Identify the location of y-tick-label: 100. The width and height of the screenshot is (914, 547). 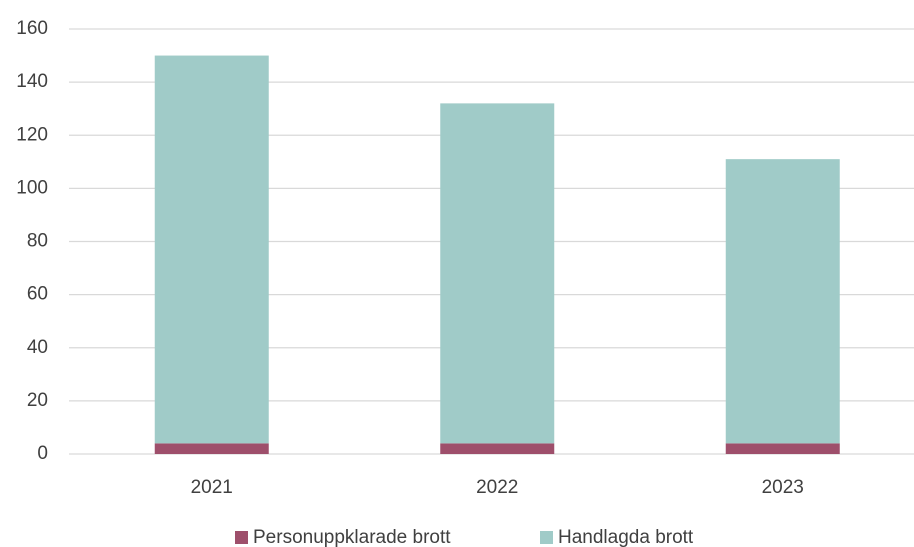
(32, 187).